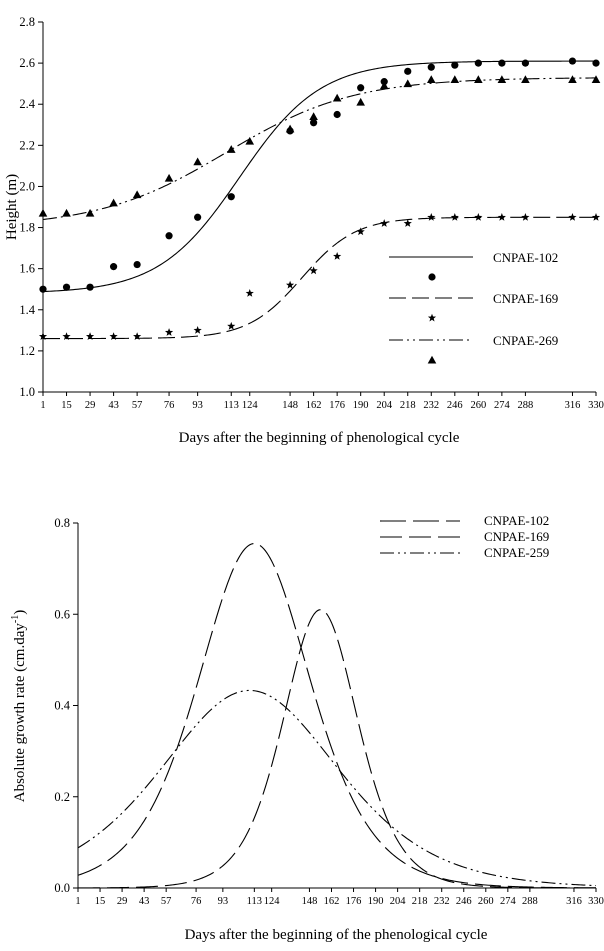  I want to click on height-chart-y-tick-label: 2.8, so click(27, 22).